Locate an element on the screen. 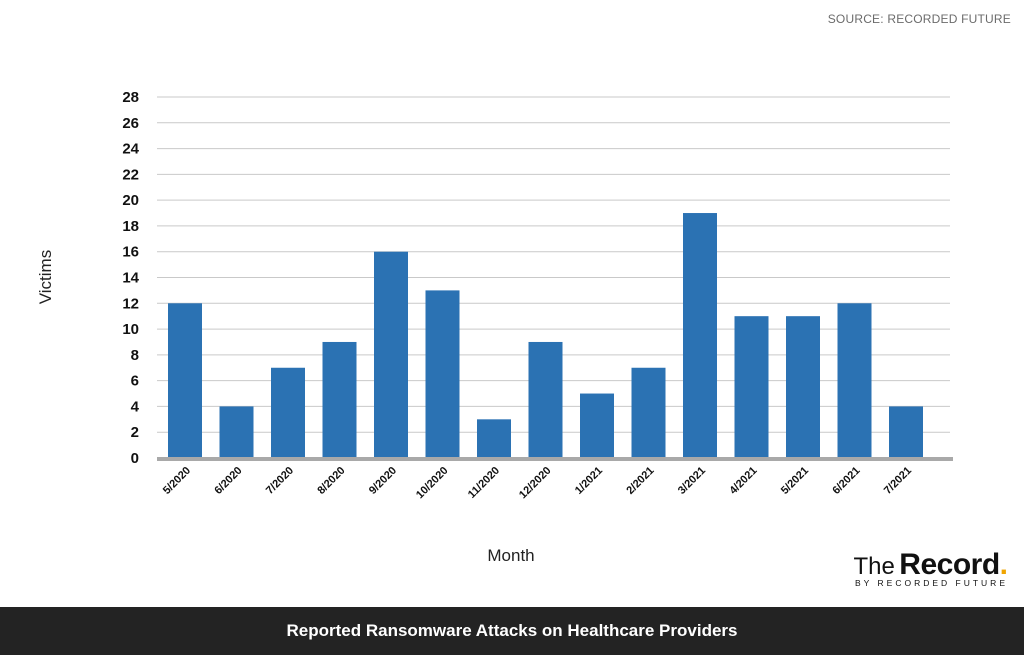  x-tick-label: 6/2021 is located at coordinates (846, 481).